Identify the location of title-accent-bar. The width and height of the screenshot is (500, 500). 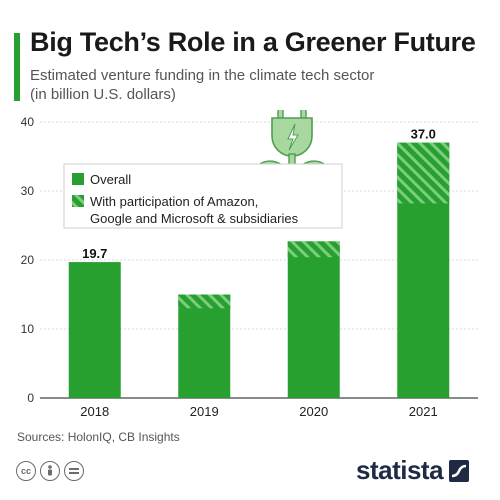
(17, 67).